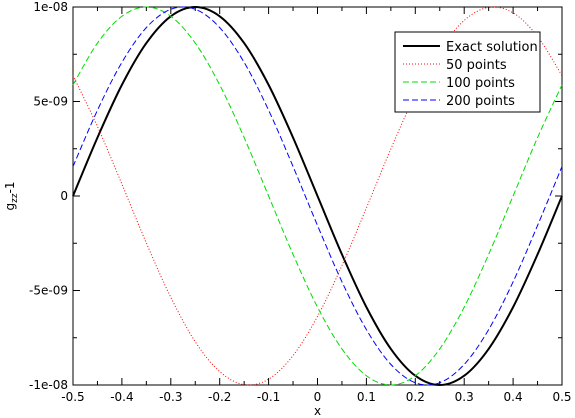 The height and width of the screenshot is (418, 575). Describe the element at coordinates (415, 397) in the screenshot. I see `x-tick-label: 0.2` at that location.